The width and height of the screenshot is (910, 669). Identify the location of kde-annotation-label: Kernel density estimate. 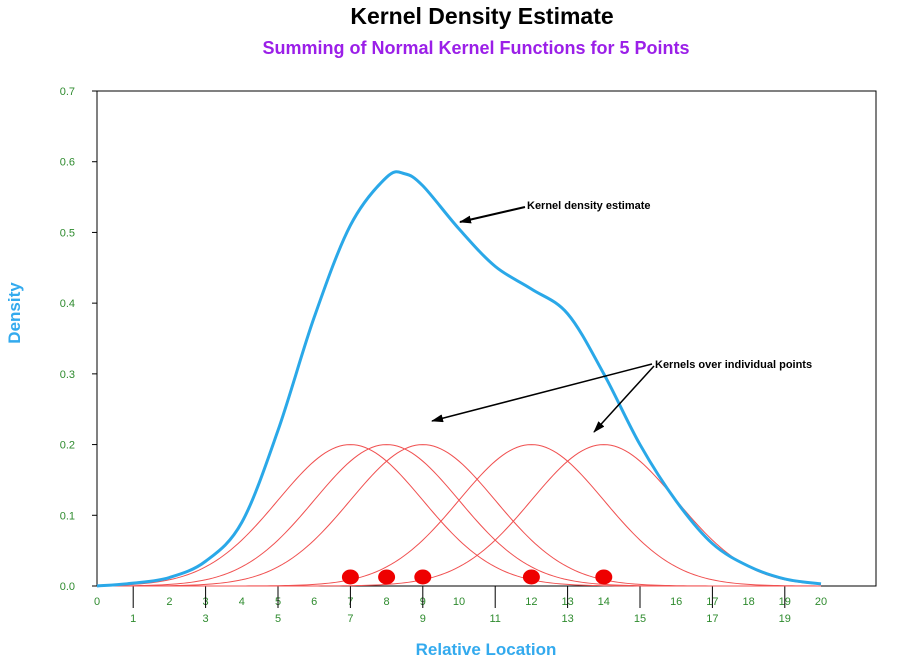
(589, 206).